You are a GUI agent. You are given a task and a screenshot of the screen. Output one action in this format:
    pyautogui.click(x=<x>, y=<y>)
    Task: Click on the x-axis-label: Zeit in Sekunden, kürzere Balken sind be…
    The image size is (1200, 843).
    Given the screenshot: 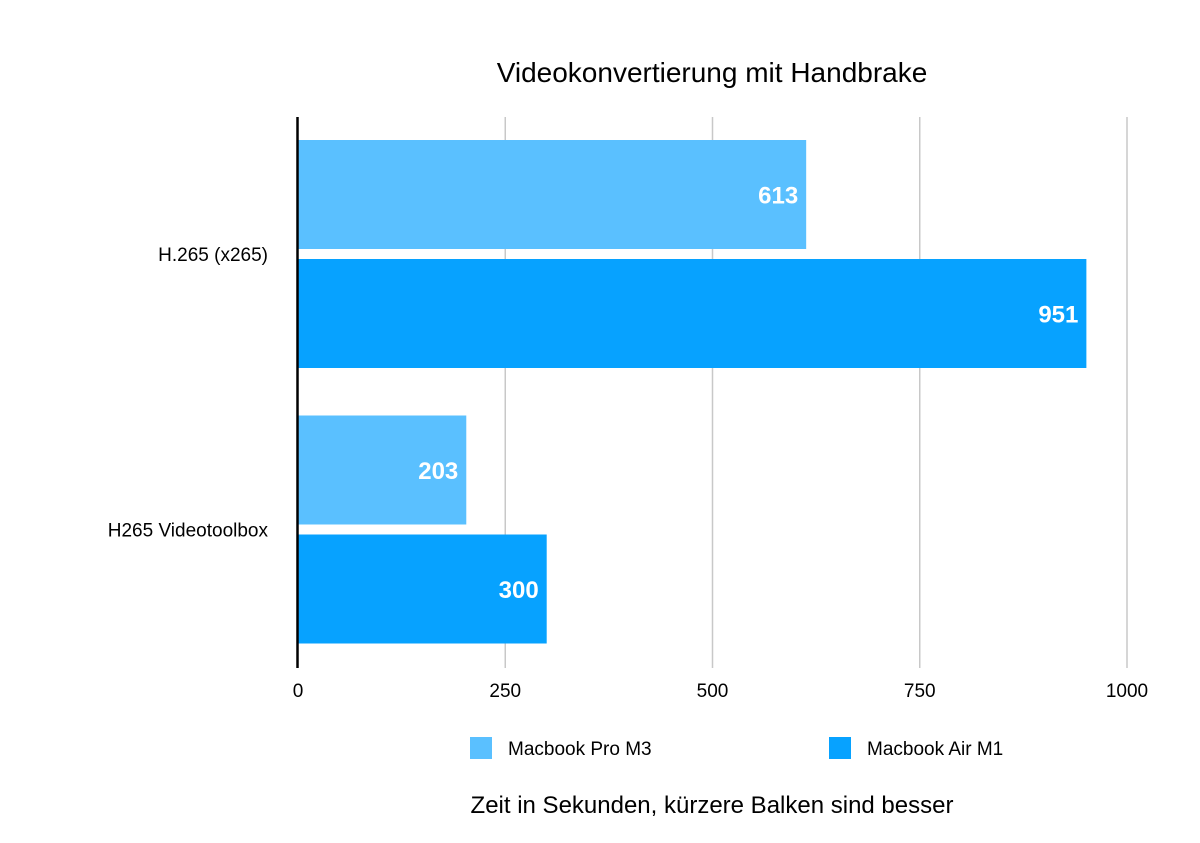 What is the action you would take?
    pyautogui.click(x=712, y=805)
    